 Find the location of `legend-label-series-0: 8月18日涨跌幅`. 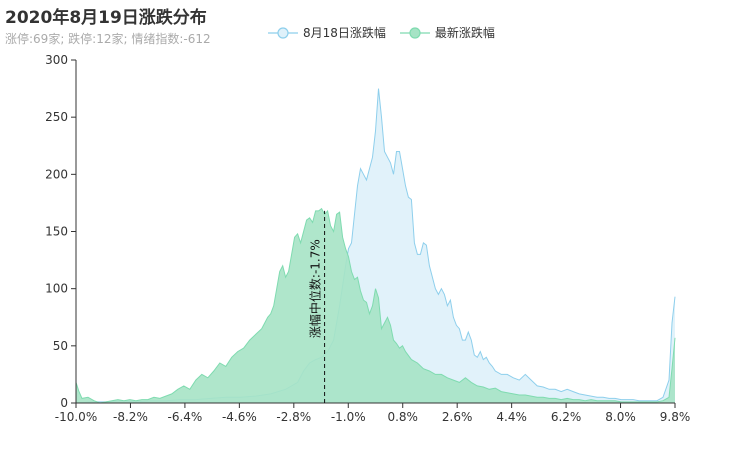

legend-label-series-0: 8月18日涨跌幅 is located at coordinates (344, 33).